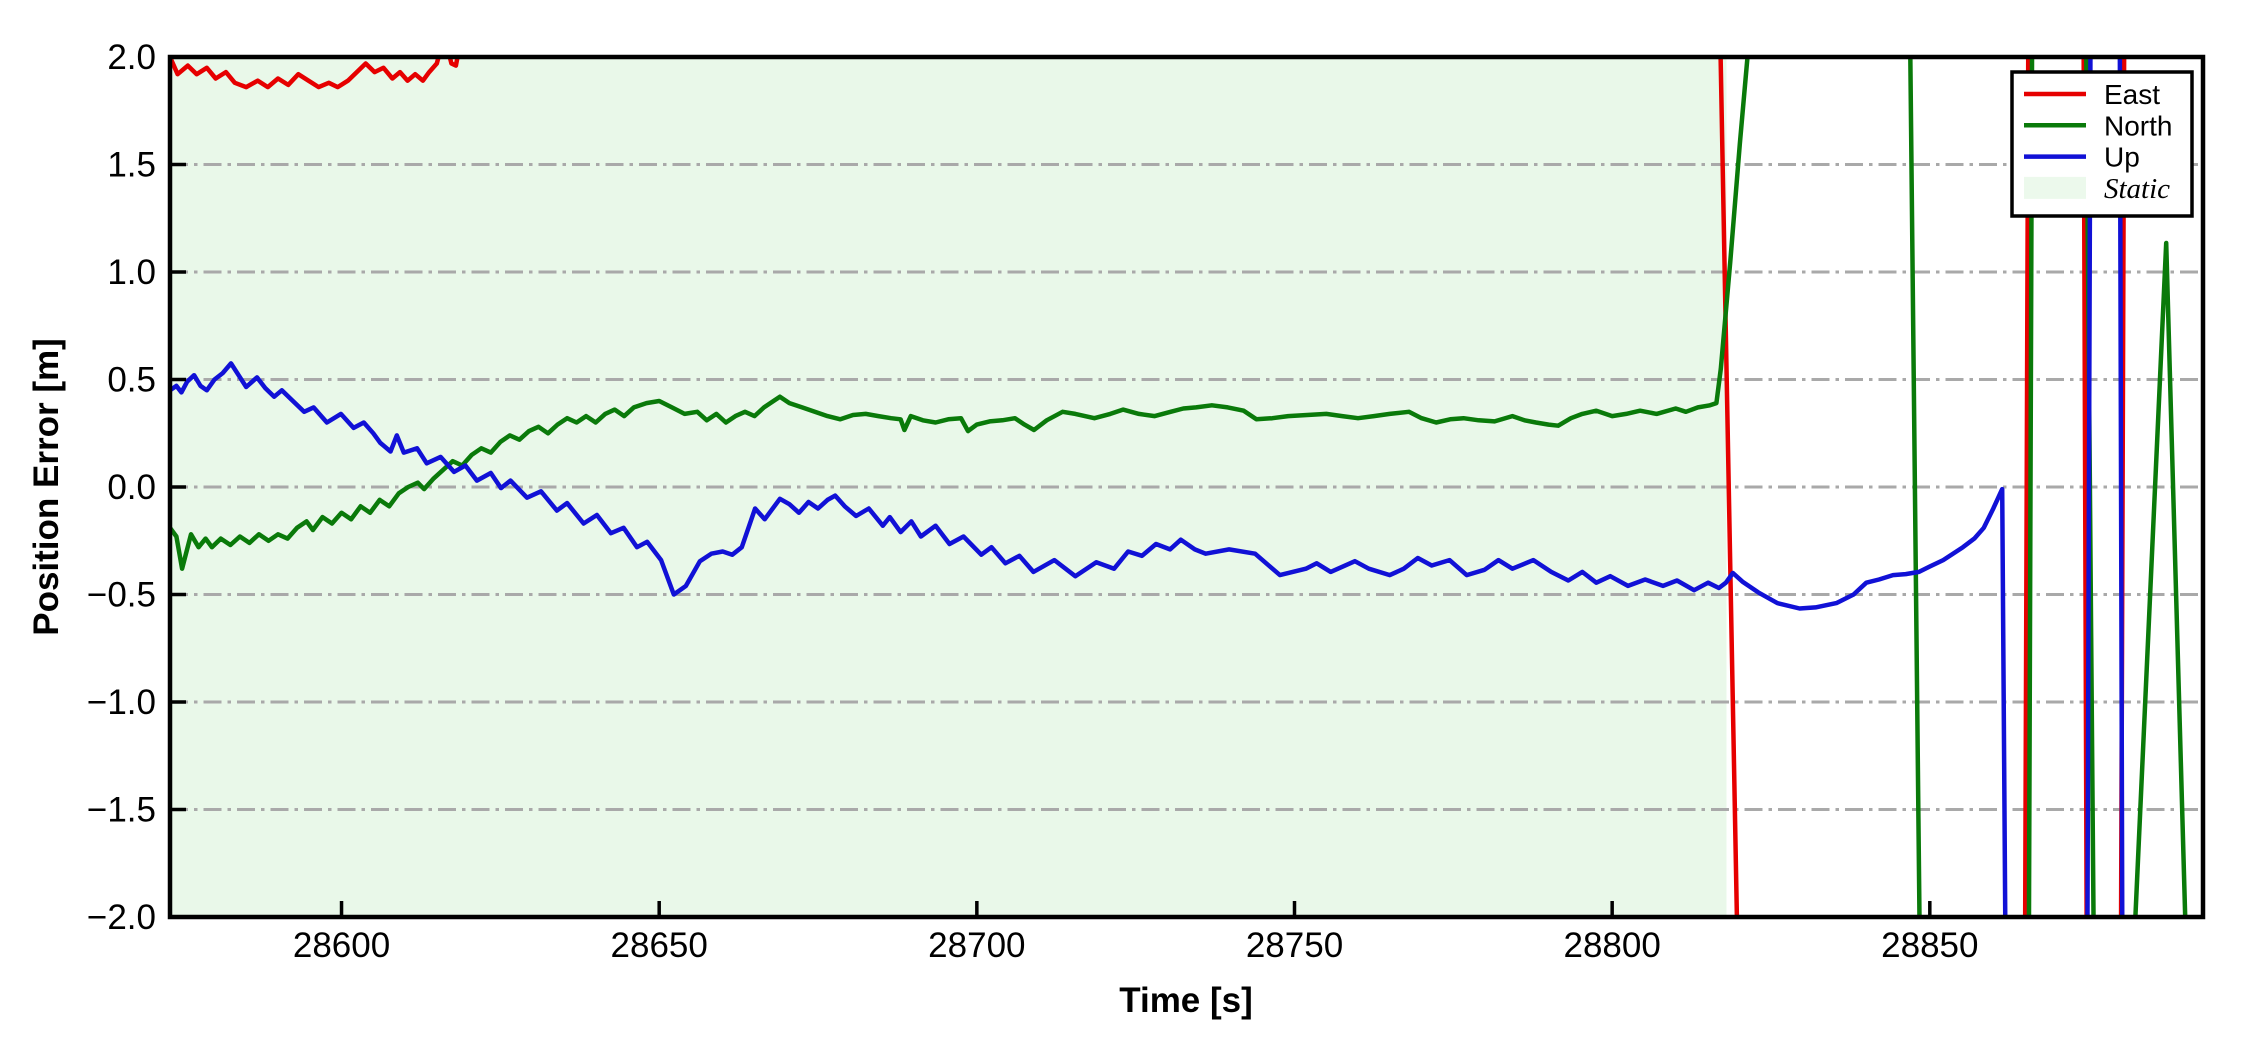  Describe the element at coordinates (131, 487) in the screenshot. I see `y-tick-label: 0.0` at that location.